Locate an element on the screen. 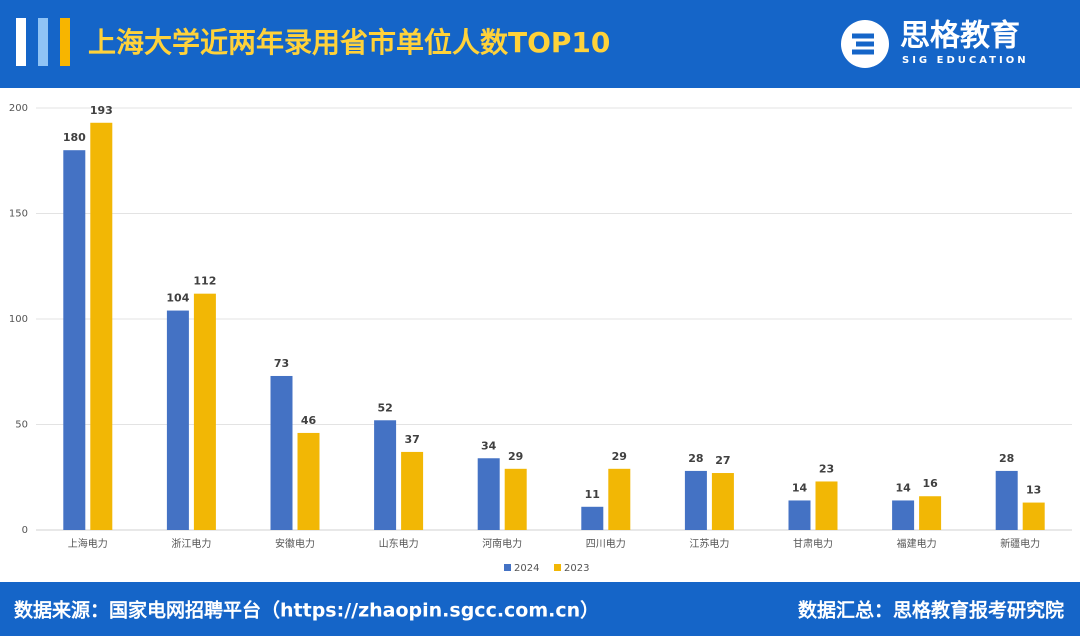 This screenshot has width=1080, height=640. value-label: 13 is located at coordinates (1033, 490).